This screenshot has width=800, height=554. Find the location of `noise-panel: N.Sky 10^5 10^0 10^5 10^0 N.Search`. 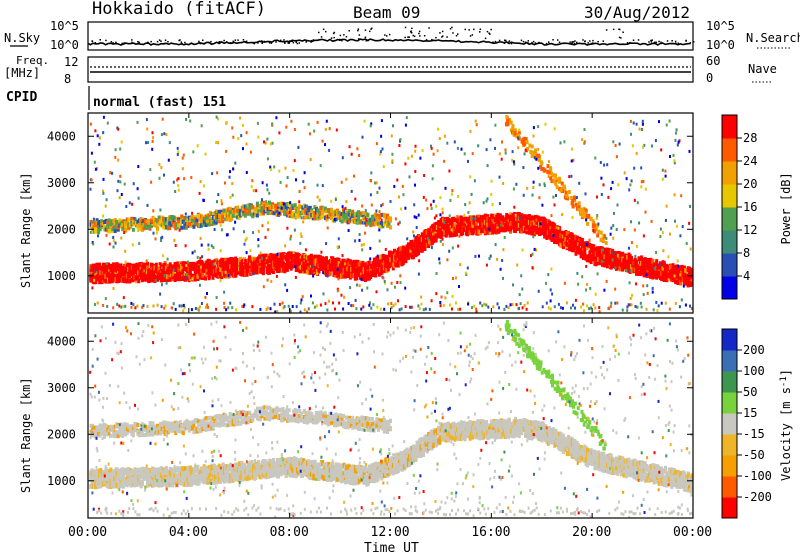

noise-panel: N.Sky 10^5 10^0 10^5 10^0 N.Search is located at coordinates (402, 35).